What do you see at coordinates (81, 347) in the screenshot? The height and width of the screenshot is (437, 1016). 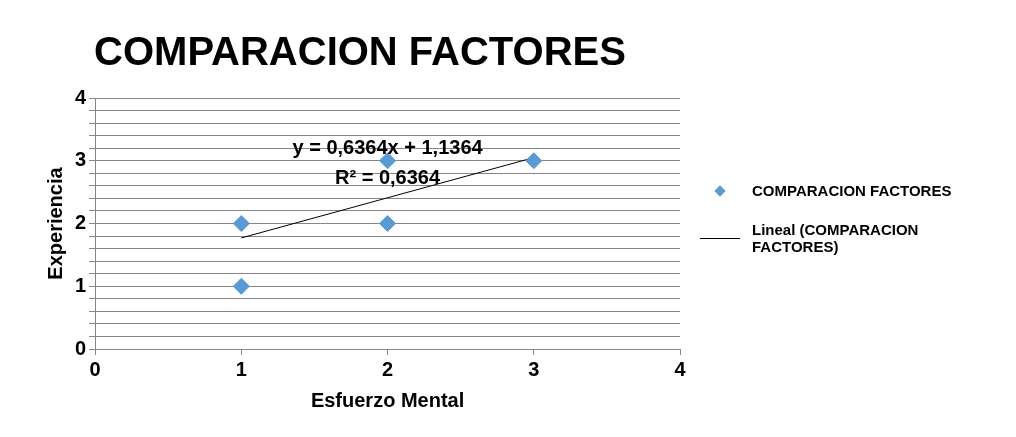 I see `y-tick-label: 0` at bounding box center [81, 347].